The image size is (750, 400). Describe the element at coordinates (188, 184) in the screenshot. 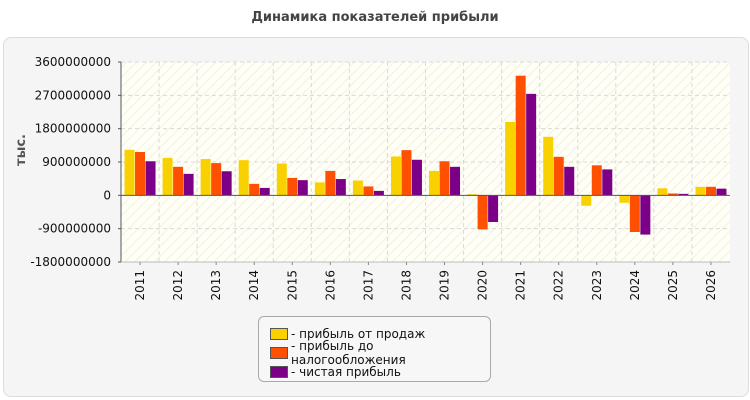

I see `bar-s2-2012` at that location.